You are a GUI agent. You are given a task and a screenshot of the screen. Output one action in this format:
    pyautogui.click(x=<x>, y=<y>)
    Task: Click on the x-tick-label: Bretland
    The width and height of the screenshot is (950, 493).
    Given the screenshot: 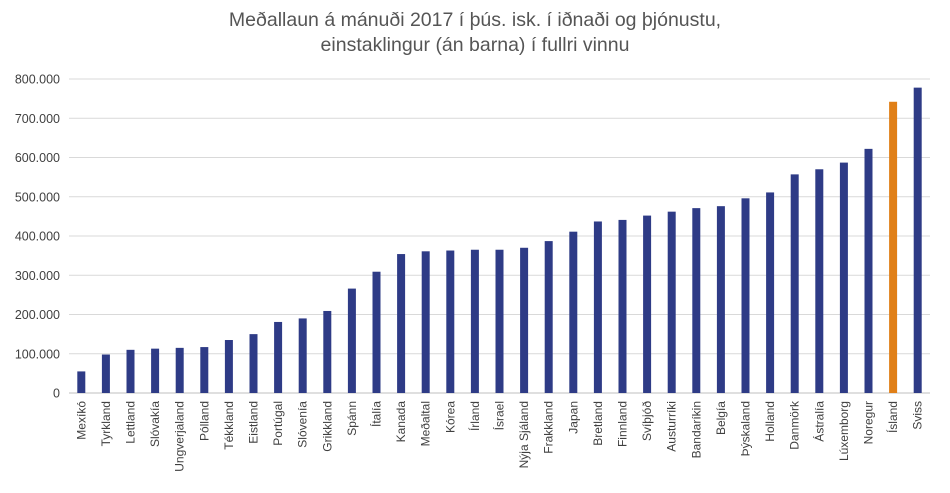 What is the action you would take?
    pyautogui.click(x=598, y=423)
    